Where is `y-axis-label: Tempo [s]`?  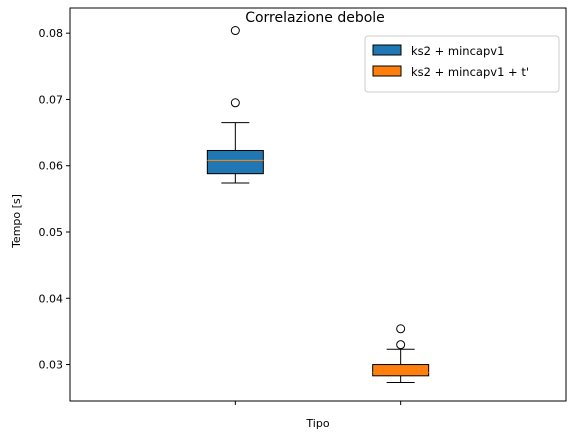 y-axis-label: Tempo [s] is located at coordinates (16, 221).